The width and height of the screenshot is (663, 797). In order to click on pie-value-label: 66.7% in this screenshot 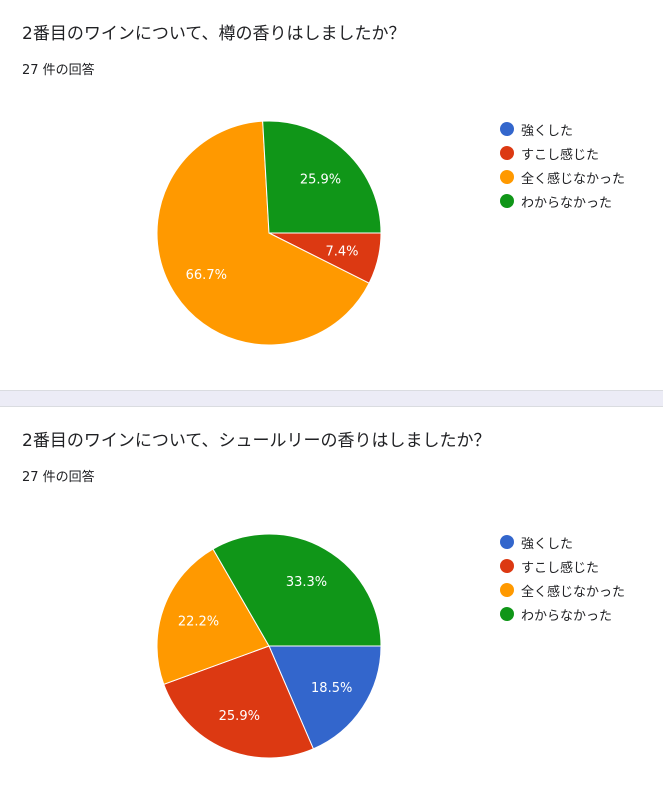, I will do `click(206, 275)`.